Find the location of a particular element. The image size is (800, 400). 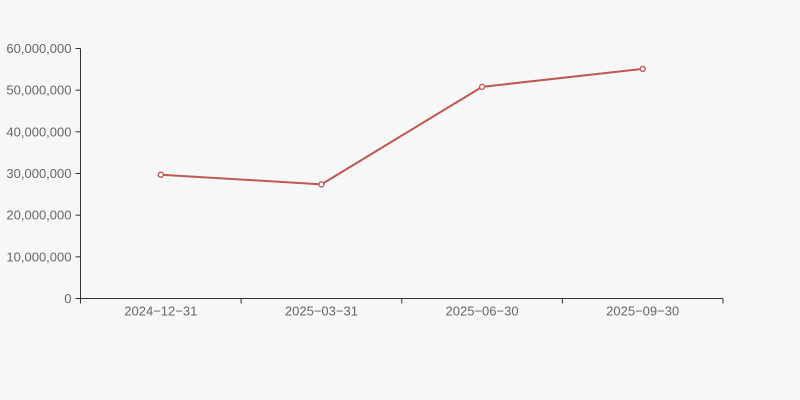

y-axis-tick-label: 40,000,000 is located at coordinates (38, 131).